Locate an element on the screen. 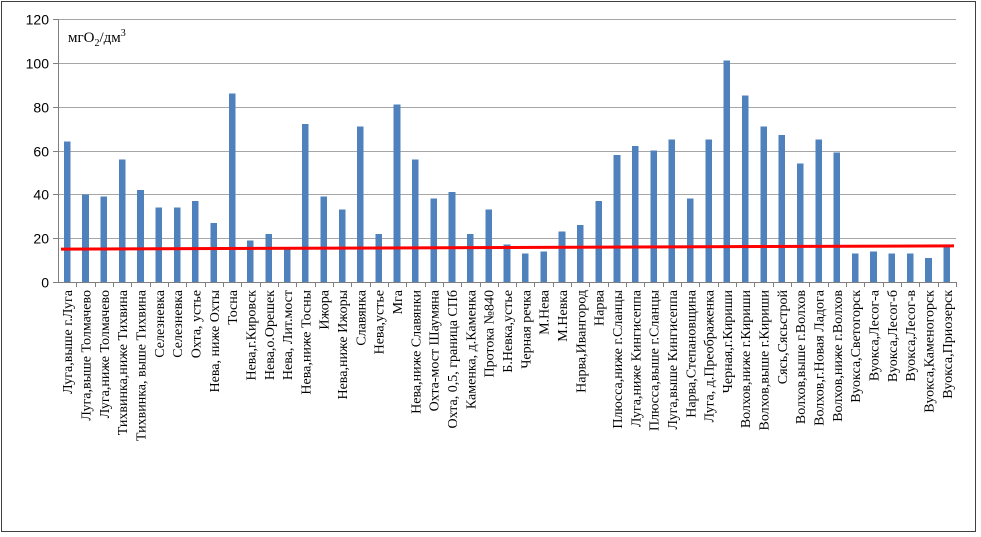 This screenshot has height=537, width=981. y-tick-label: 80 is located at coordinates (41, 108).